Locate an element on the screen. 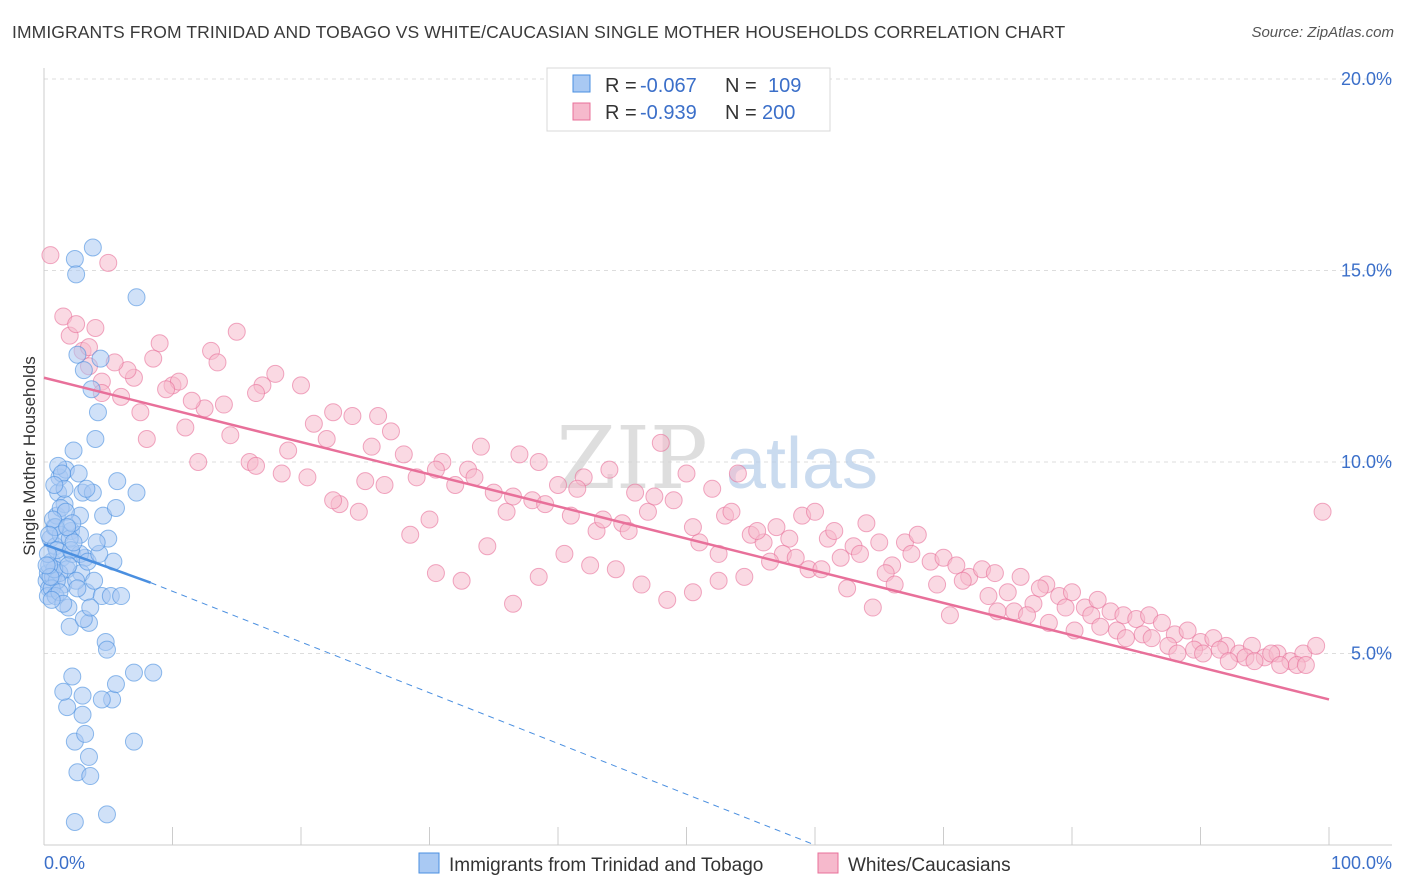 The image size is (1406, 892). stats-legend: R = -0.067 N = 109 R = -0.939 N = 200 is located at coordinates (688, 99).